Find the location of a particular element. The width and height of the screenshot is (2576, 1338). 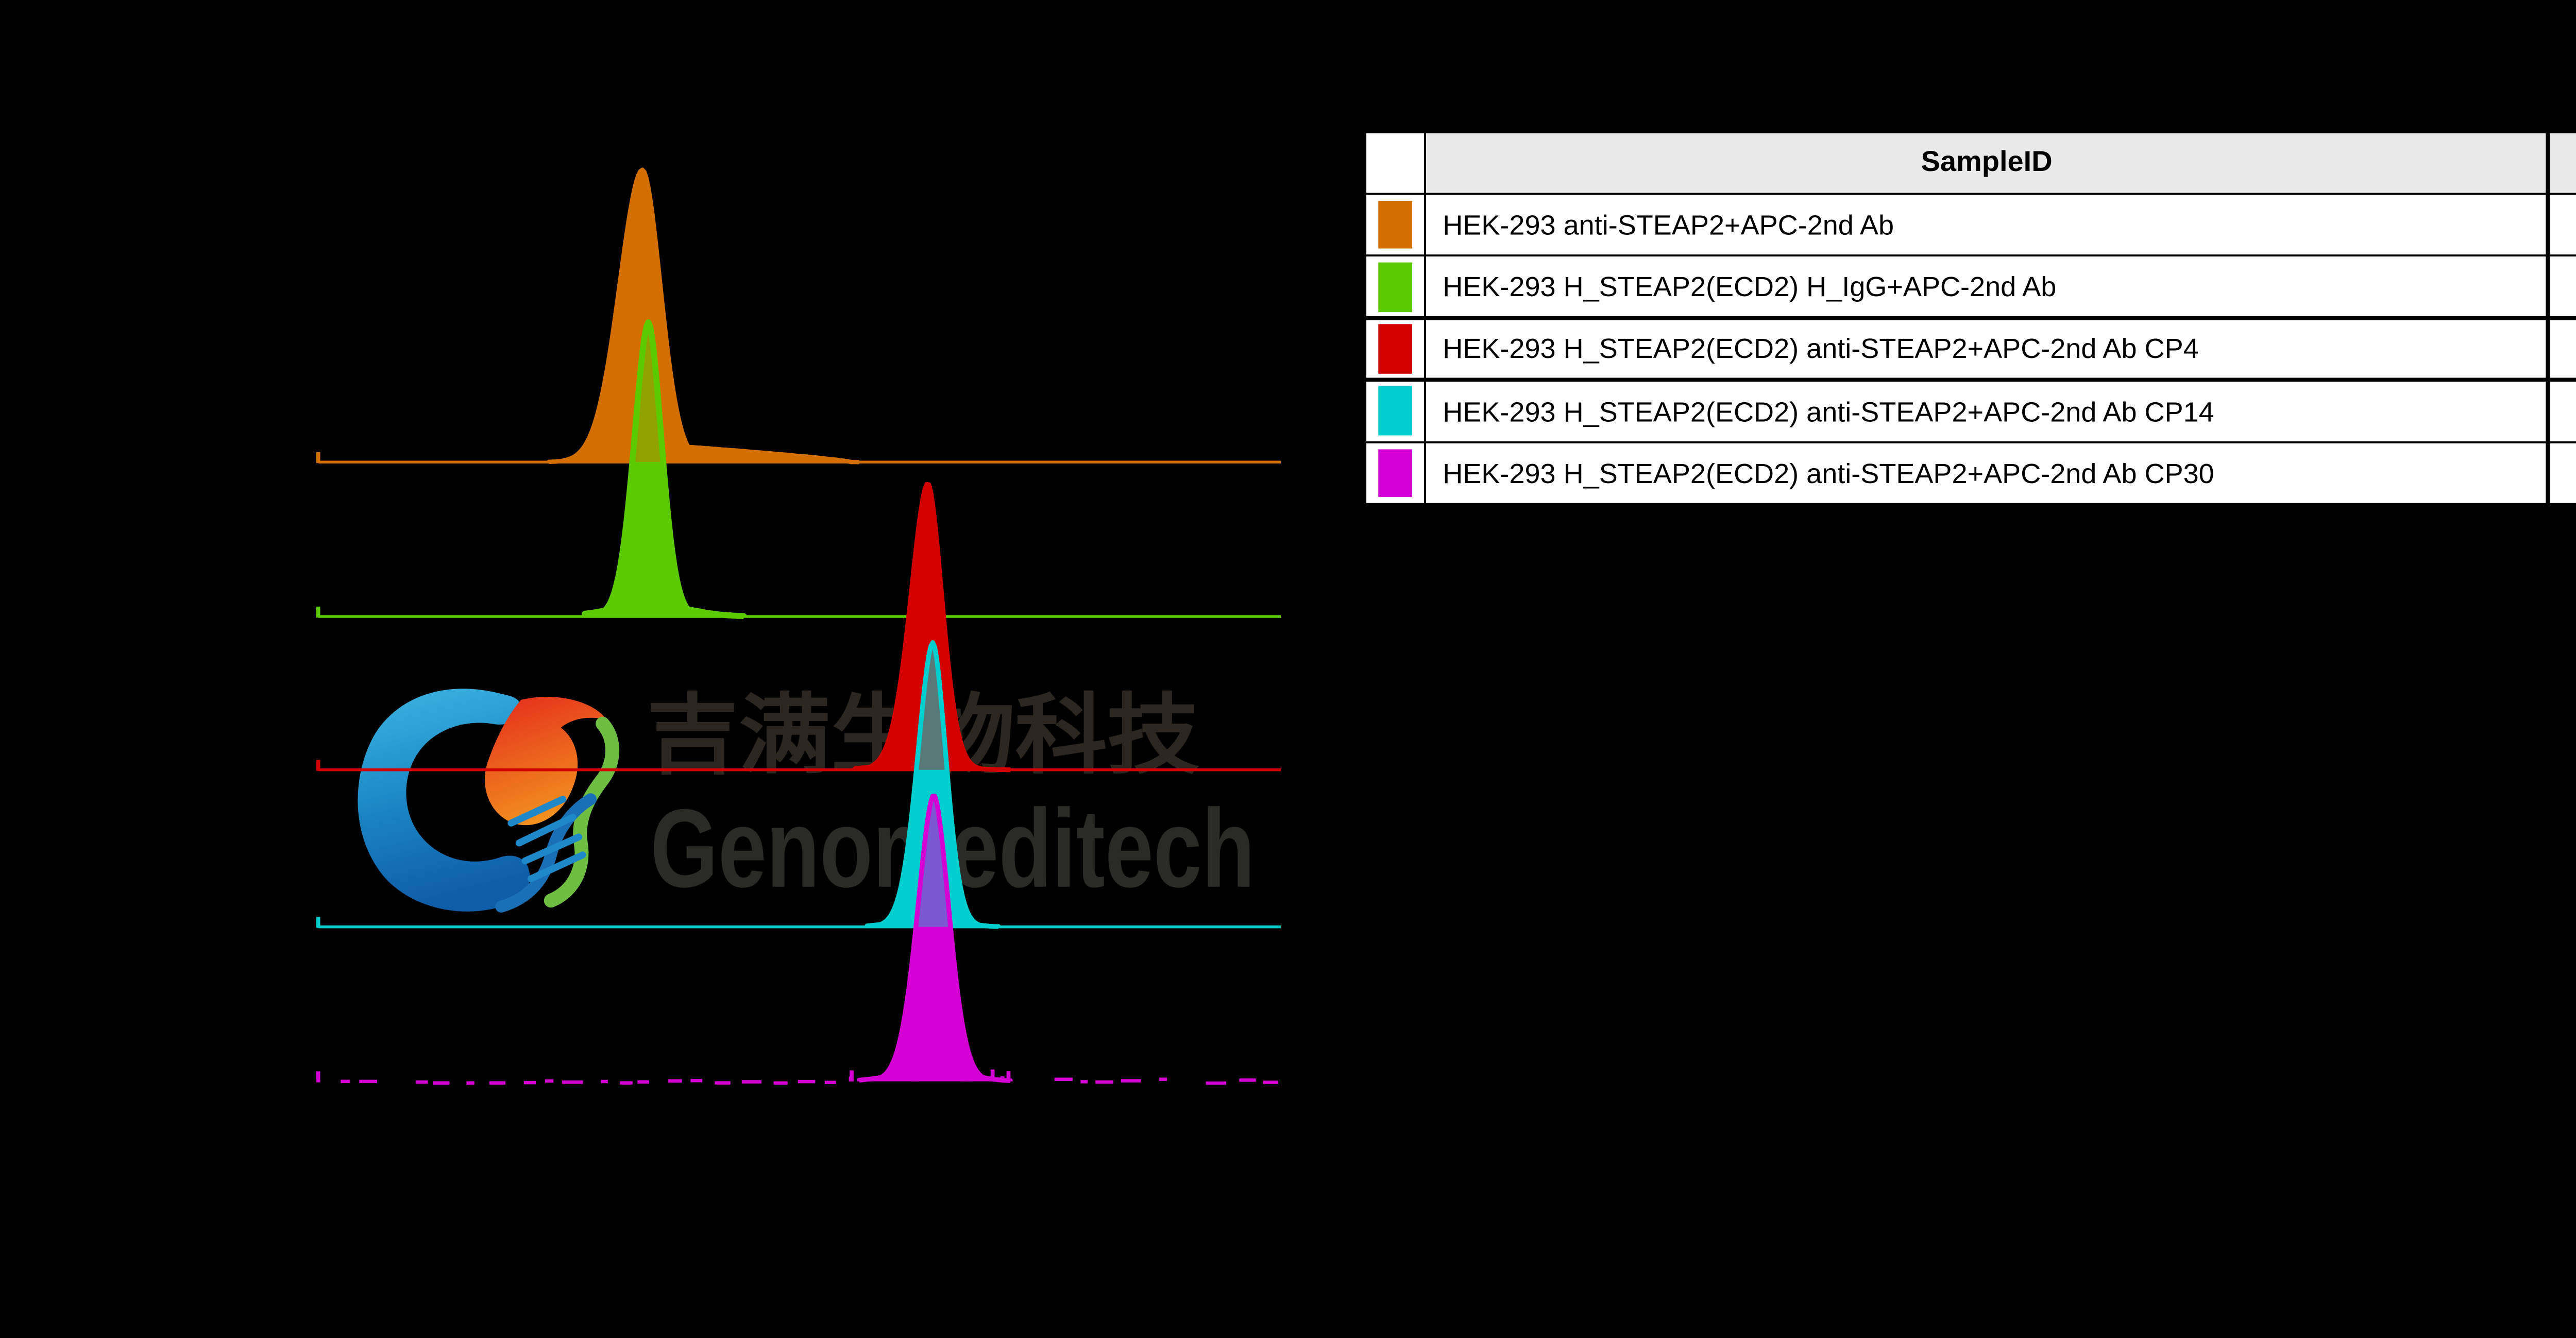

logo-dna-rungs is located at coordinates (546, 839).